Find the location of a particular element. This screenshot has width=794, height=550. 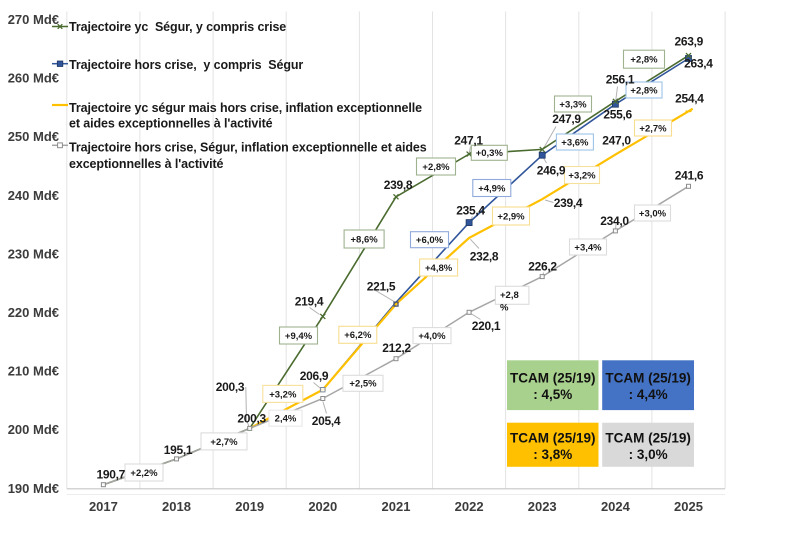

svg-text:Trajectoire hors crise, y com: Trajectoire hors crise, y compris Ségur is located at coordinates (186, 65).